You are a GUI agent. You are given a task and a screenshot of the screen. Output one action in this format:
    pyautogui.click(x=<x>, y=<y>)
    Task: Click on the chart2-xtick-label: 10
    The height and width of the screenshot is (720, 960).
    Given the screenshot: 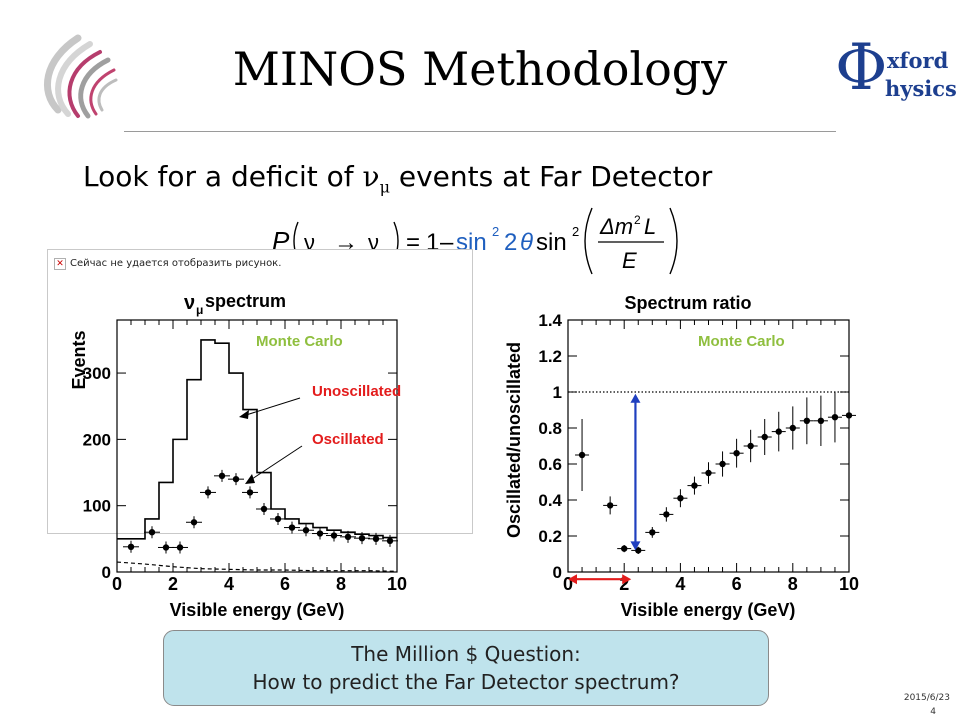 What is the action you would take?
    pyautogui.click(x=849, y=584)
    